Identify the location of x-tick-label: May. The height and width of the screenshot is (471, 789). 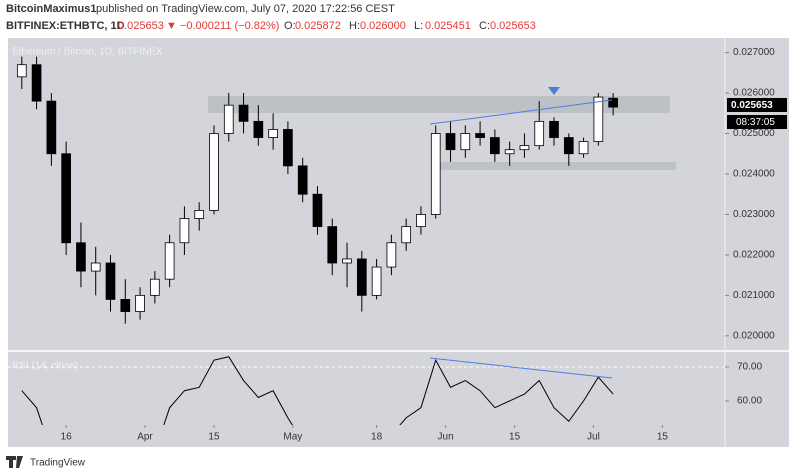
(292, 437).